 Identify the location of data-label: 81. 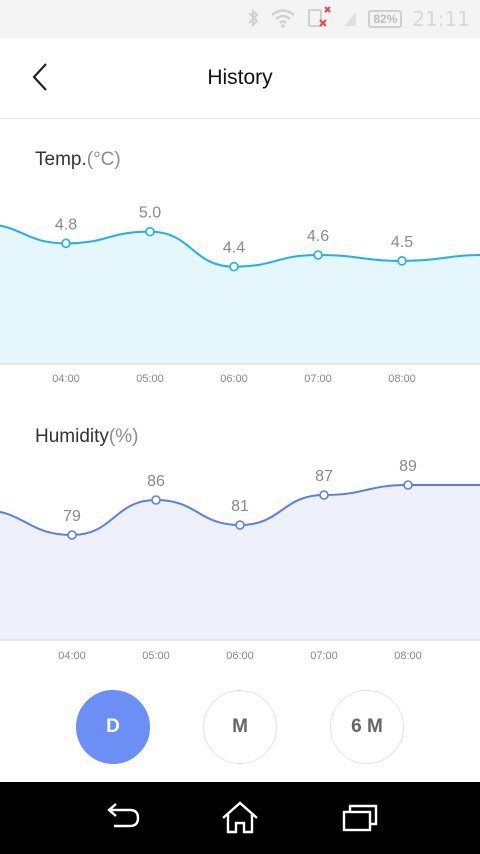
(240, 506).